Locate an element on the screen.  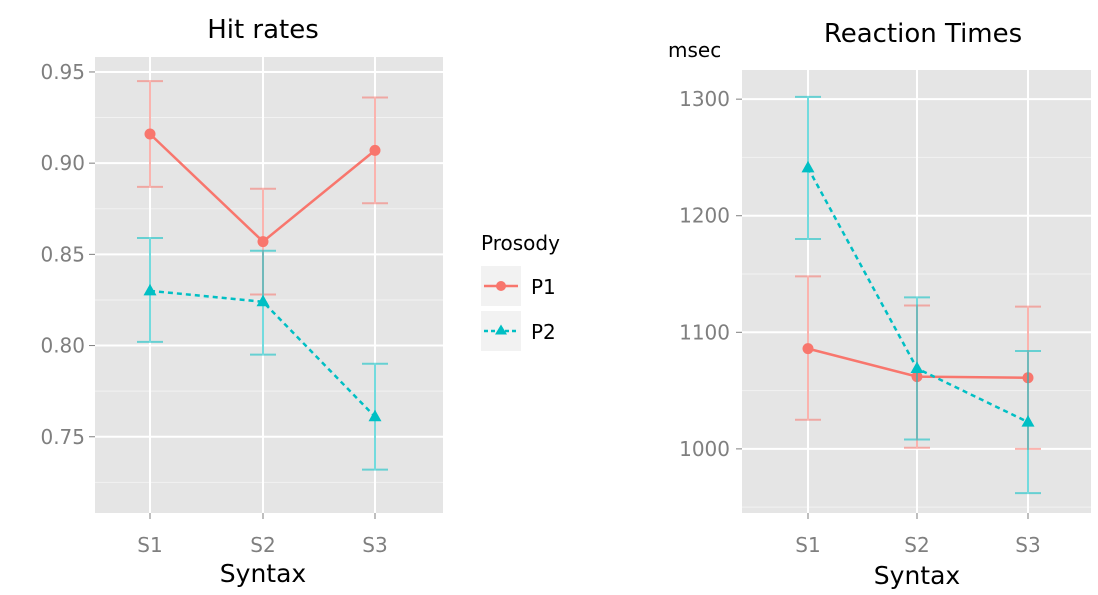
reaction-times-y-tick-label: 1200 is located at coordinates (704, 216).